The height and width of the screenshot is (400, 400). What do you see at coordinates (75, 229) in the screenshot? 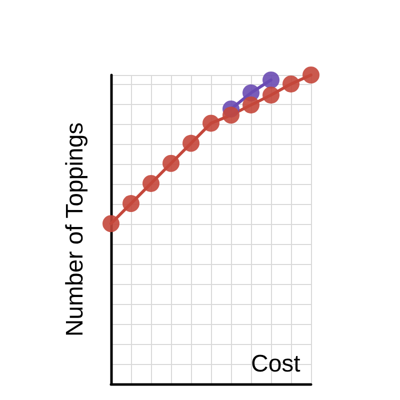
I see `y-axis-title: Number of Toppings` at bounding box center [75, 229].